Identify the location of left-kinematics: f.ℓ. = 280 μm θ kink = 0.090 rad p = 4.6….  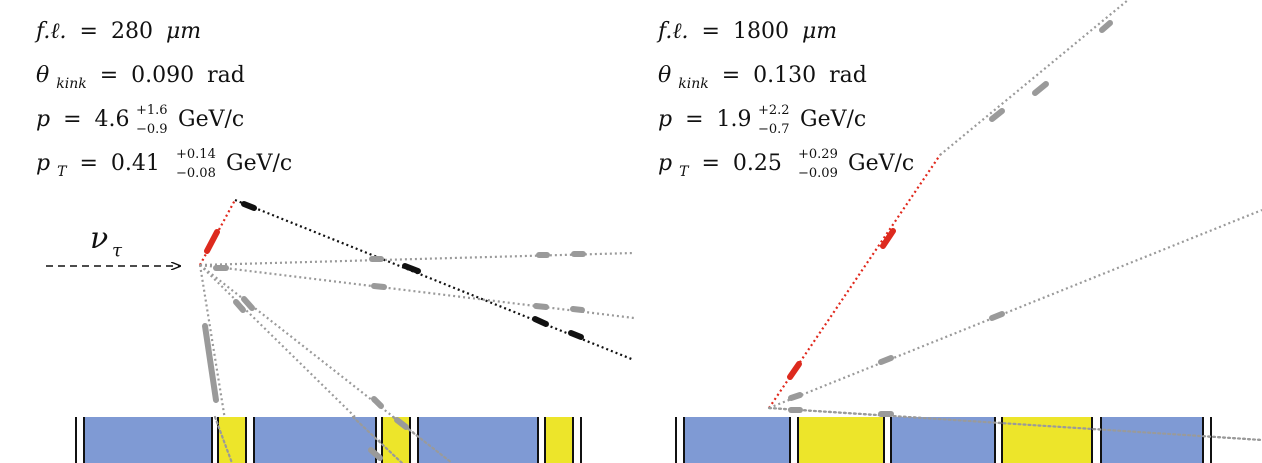
(163, 140).